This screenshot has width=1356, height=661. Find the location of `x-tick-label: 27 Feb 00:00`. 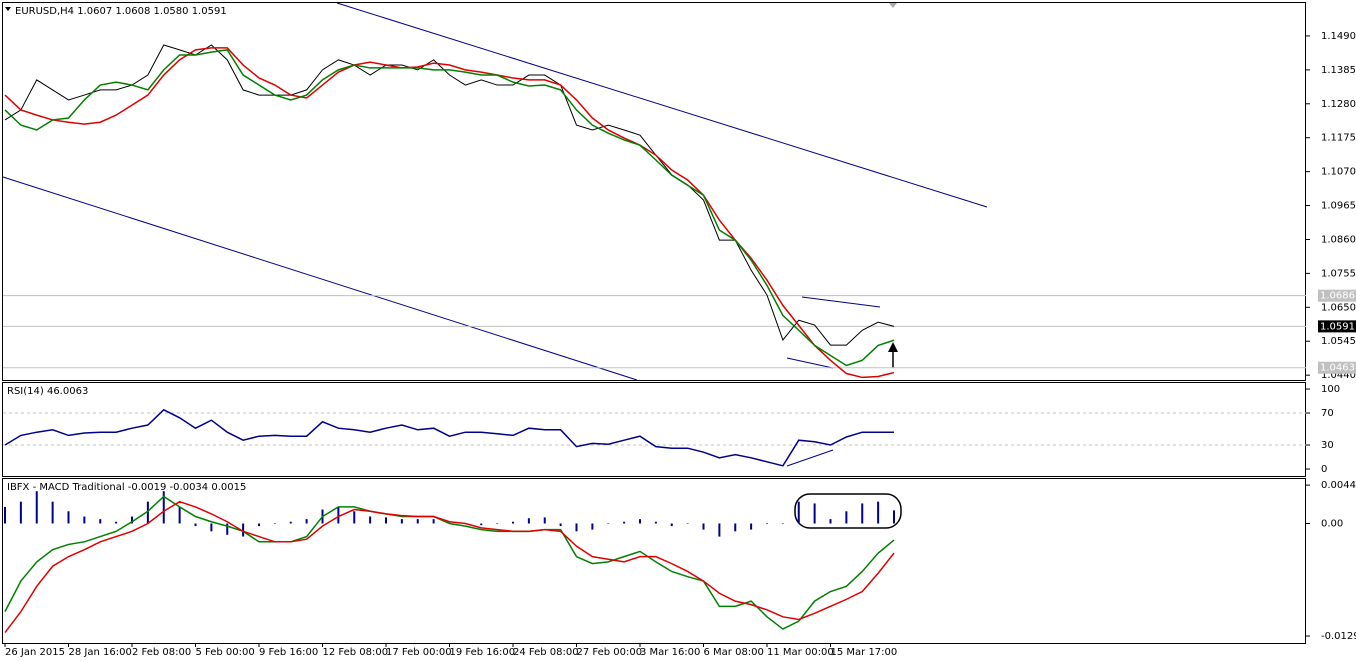

x-tick-label: 27 Feb 00:00 is located at coordinates (610, 652).